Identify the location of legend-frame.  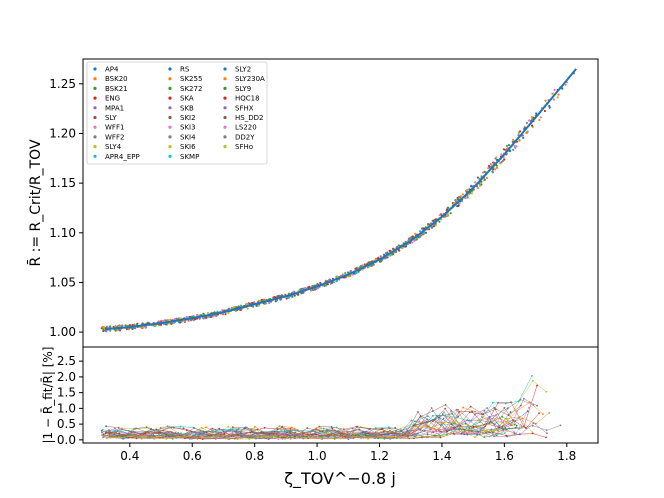
(177, 113).